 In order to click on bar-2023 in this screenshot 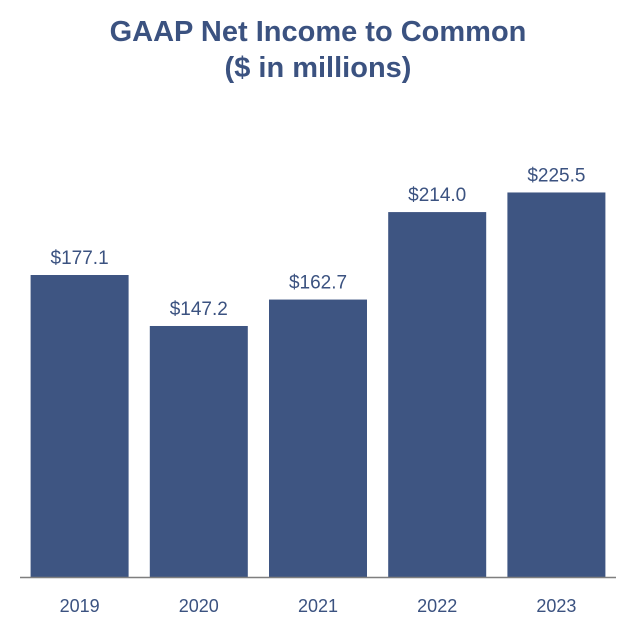, I will do `click(556, 384)`.